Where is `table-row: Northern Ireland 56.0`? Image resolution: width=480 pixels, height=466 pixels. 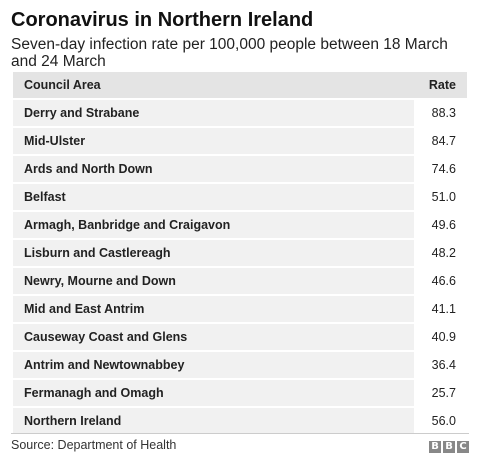 table-row: Northern Ireland 56.0 is located at coordinates (240, 421).